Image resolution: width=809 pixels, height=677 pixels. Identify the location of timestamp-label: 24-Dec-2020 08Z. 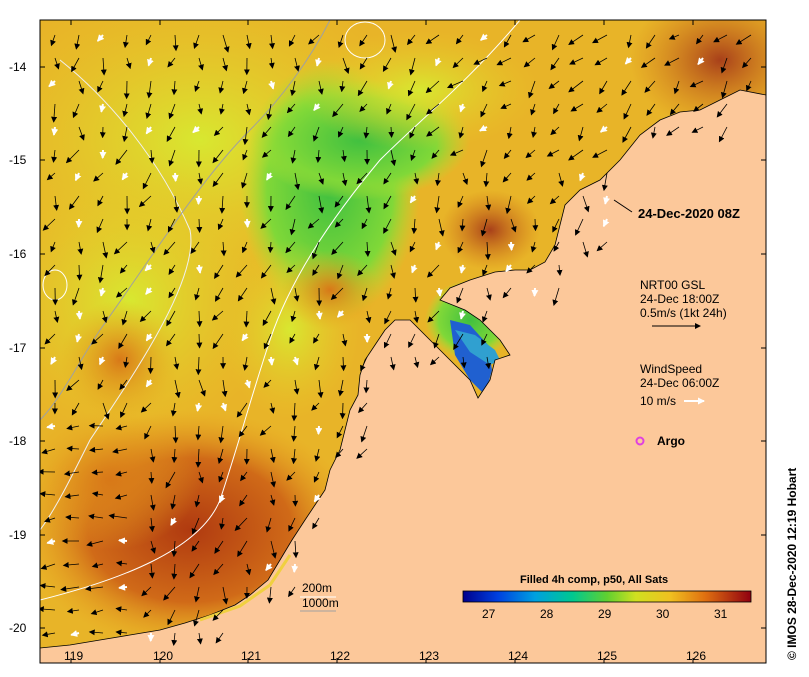
(689, 214).